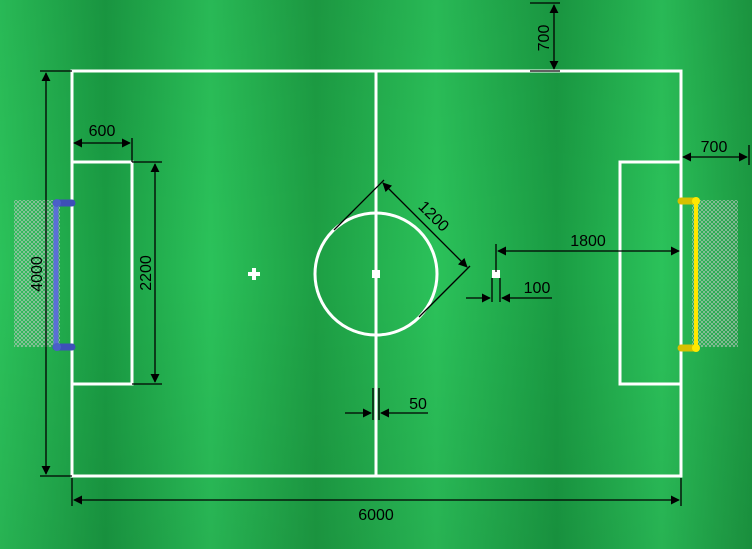 This screenshot has width=752, height=549. I want to click on yellow-goal-icon, so click(688, 274).